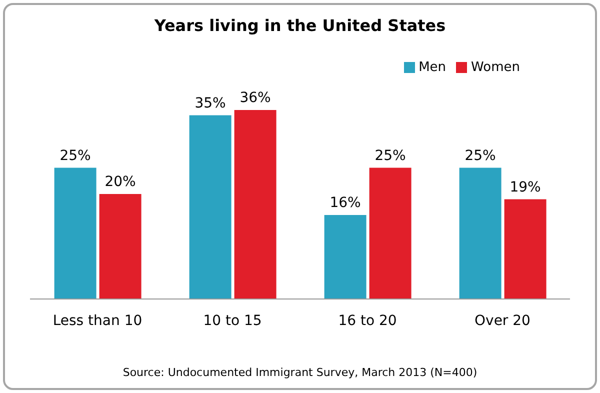 The width and height of the screenshot is (600, 393). I want to click on data-label: 36%, so click(255, 98).